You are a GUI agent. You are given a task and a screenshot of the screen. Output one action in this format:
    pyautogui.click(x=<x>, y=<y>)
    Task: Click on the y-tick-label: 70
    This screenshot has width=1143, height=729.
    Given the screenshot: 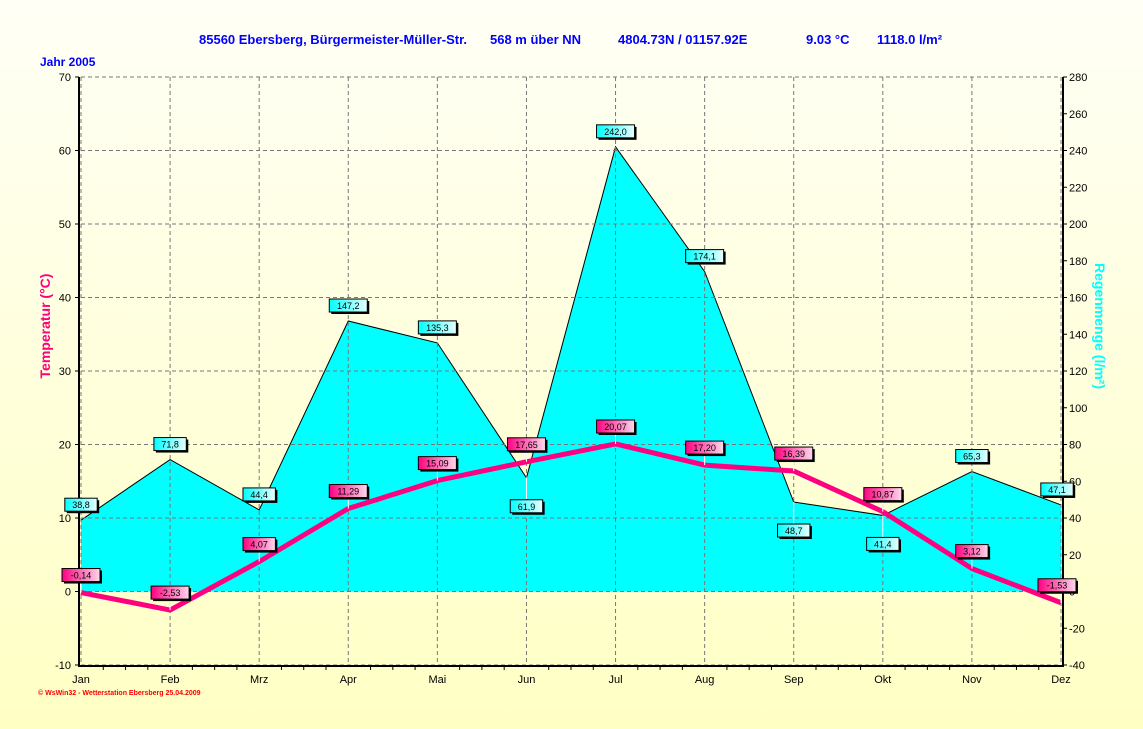 What is the action you would take?
    pyautogui.click(x=65, y=78)
    